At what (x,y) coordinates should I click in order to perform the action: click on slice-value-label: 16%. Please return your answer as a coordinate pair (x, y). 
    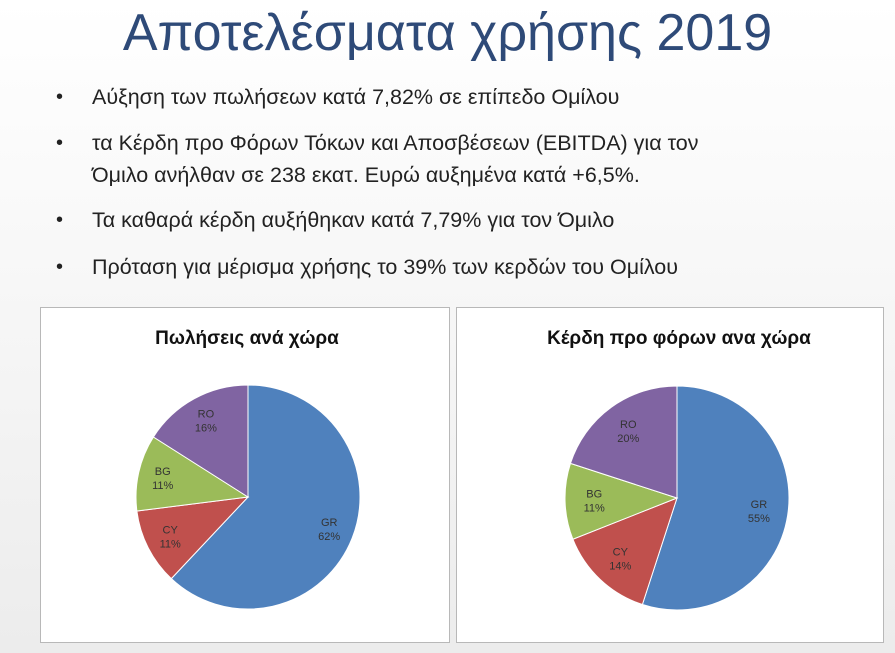
    Looking at the image, I should click on (206, 428).